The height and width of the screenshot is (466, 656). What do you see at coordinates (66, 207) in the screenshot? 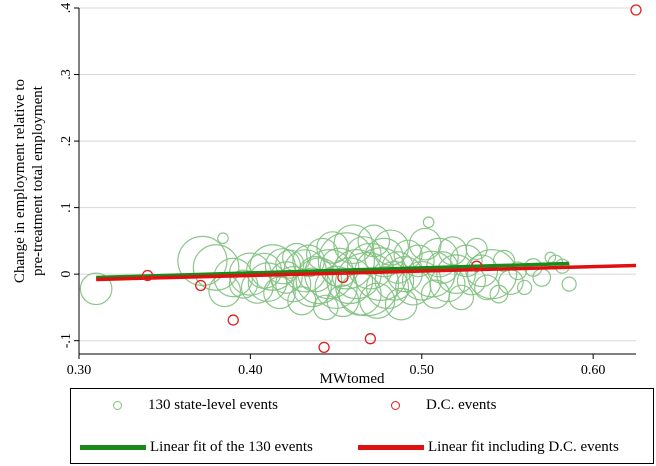
I see `y-tick-label: .1` at bounding box center [66, 207].